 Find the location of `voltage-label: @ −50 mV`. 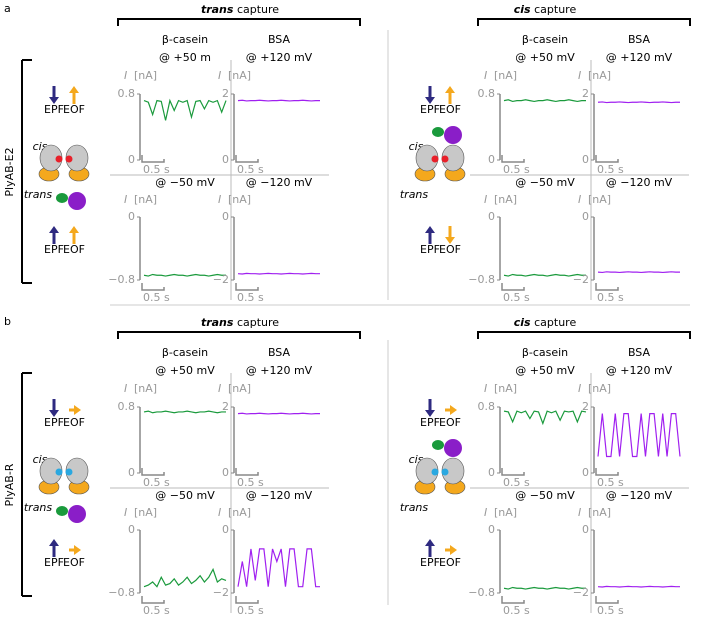

voltage-label: @ −50 mV is located at coordinates (545, 182).